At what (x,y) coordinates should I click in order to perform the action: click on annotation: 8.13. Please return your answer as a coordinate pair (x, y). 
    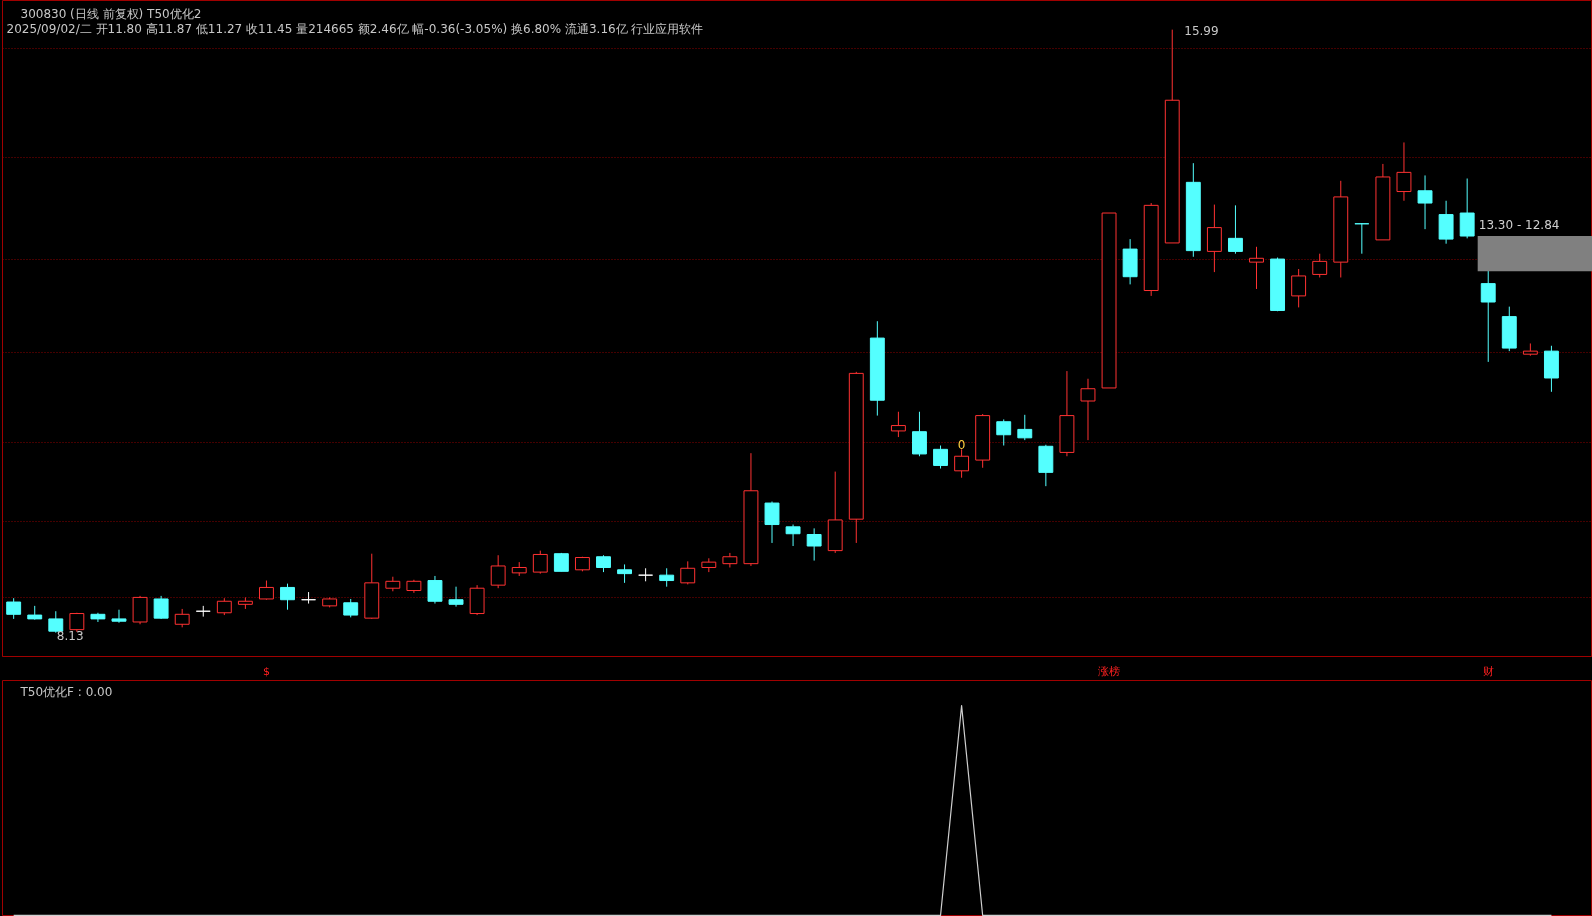
    Looking at the image, I should click on (70, 635).